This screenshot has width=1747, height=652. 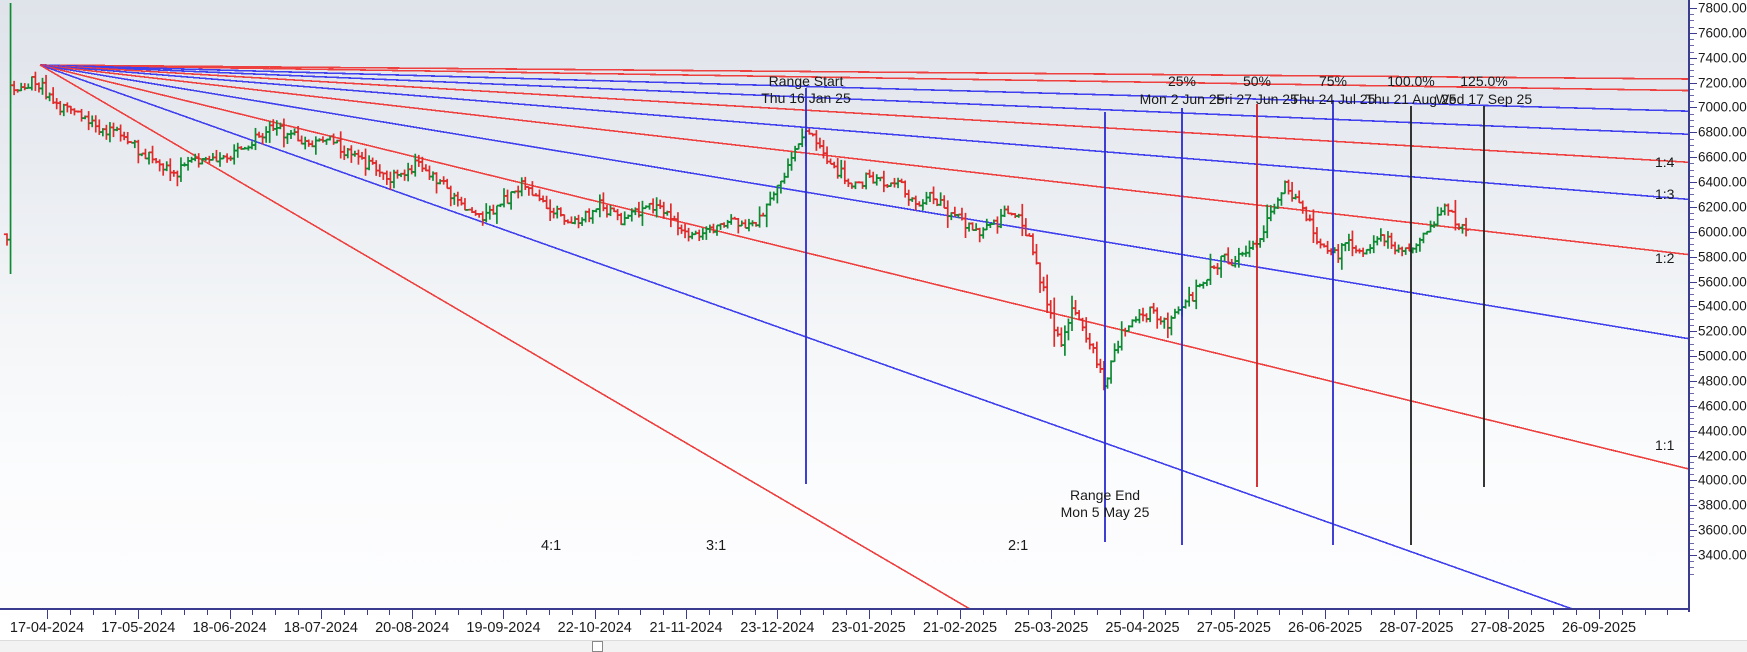 I want to click on date-tick-label: 17-05-2024, so click(x=138, y=628).